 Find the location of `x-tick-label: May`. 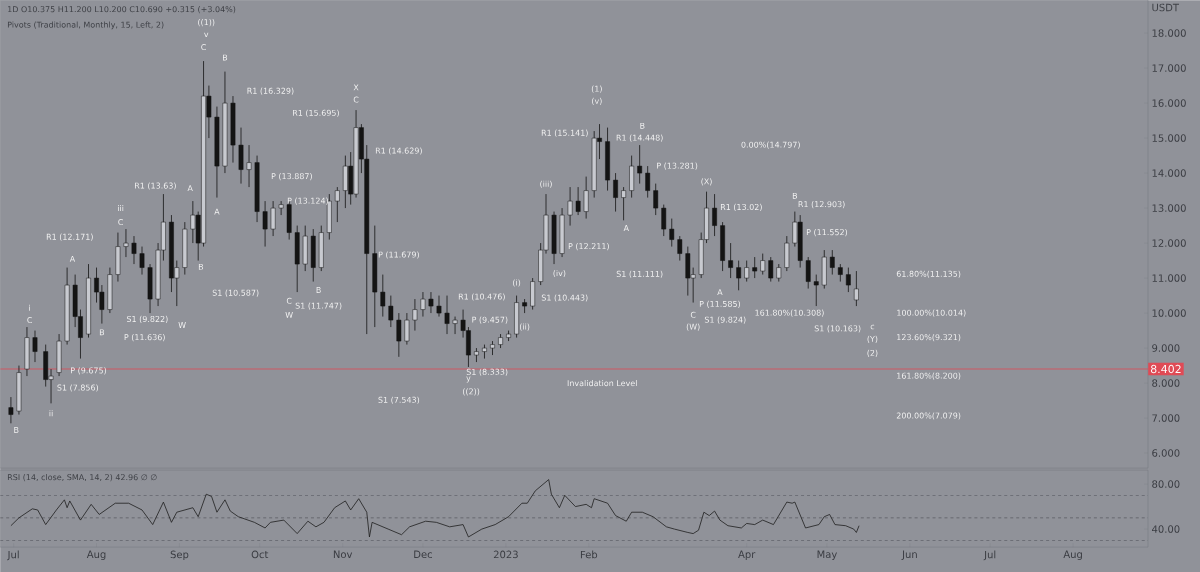

x-tick-label: May is located at coordinates (827, 555).